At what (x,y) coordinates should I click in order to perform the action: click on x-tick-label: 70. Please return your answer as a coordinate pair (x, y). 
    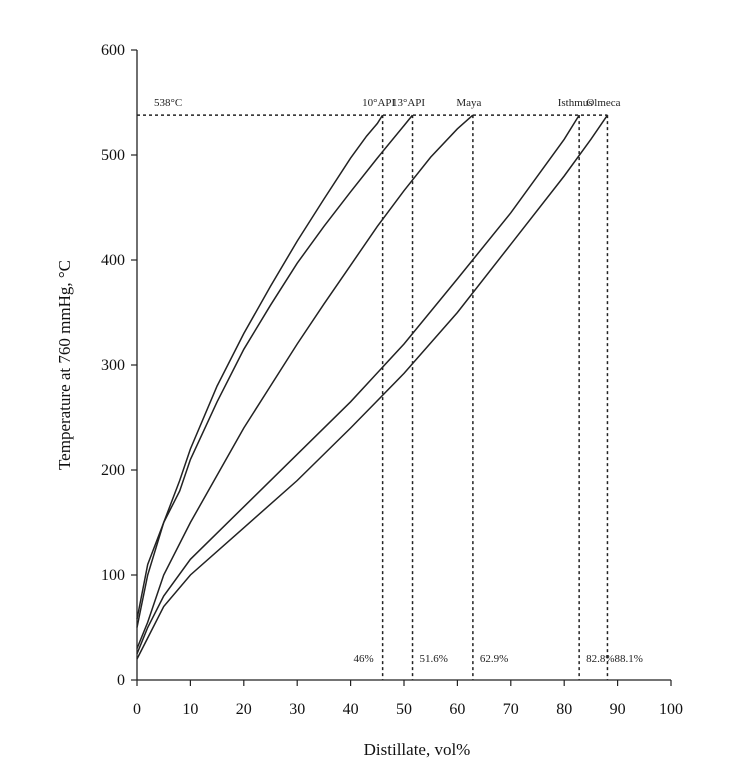
    Looking at the image, I should click on (511, 709).